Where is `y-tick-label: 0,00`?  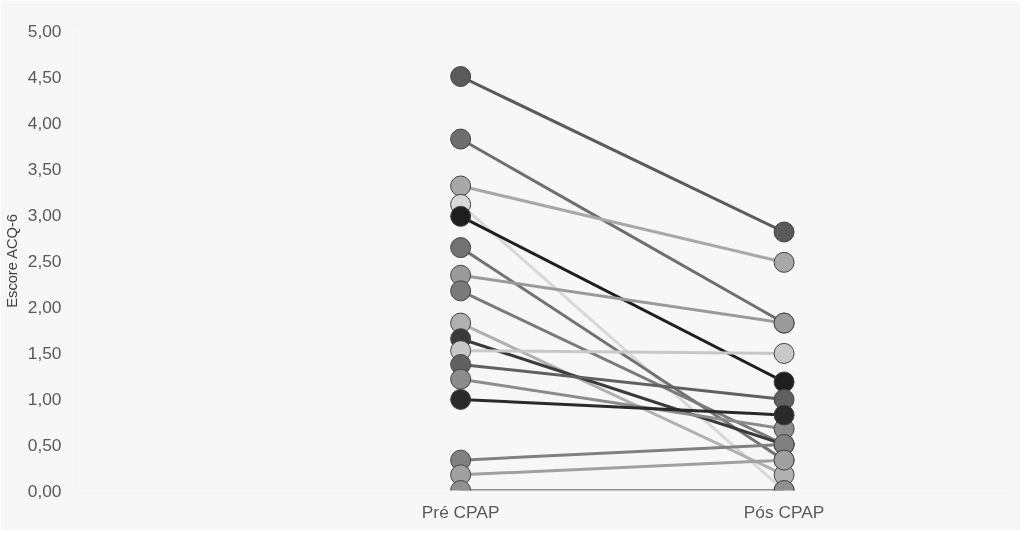
y-tick-label: 0,00 is located at coordinates (44, 490).